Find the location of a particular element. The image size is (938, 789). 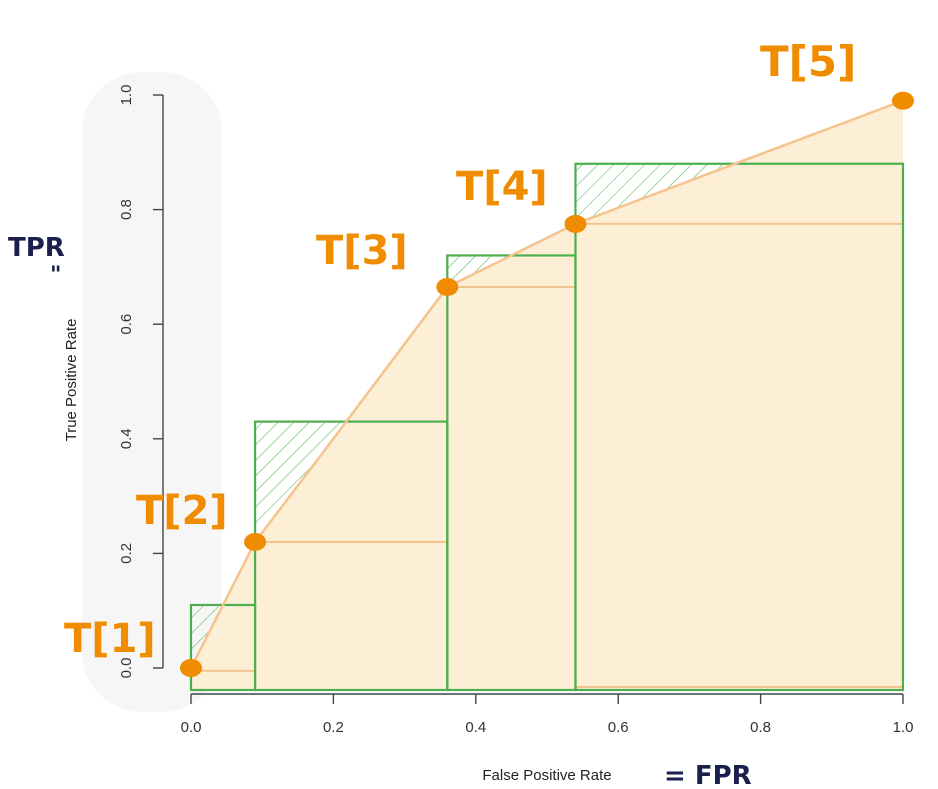

x-tick-label-1.0: 1.0 is located at coordinates (903, 727).